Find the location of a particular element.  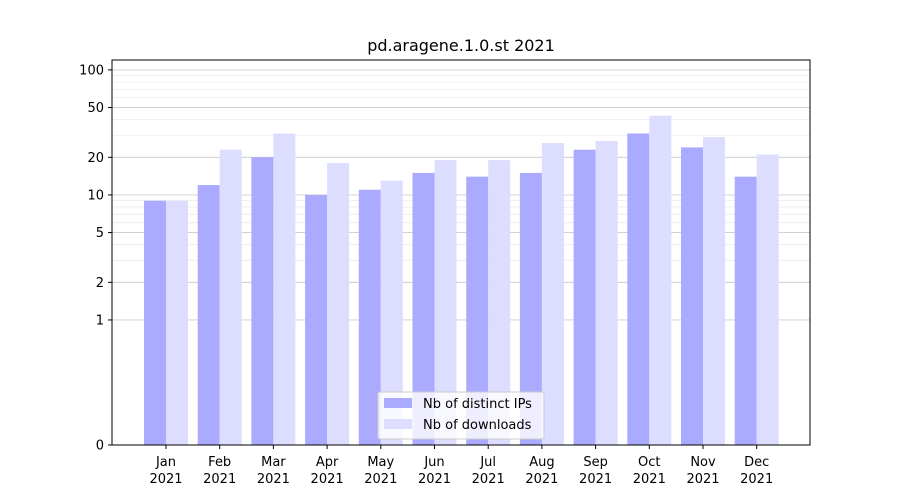

bar-downloads-sep is located at coordinates (606, 292).